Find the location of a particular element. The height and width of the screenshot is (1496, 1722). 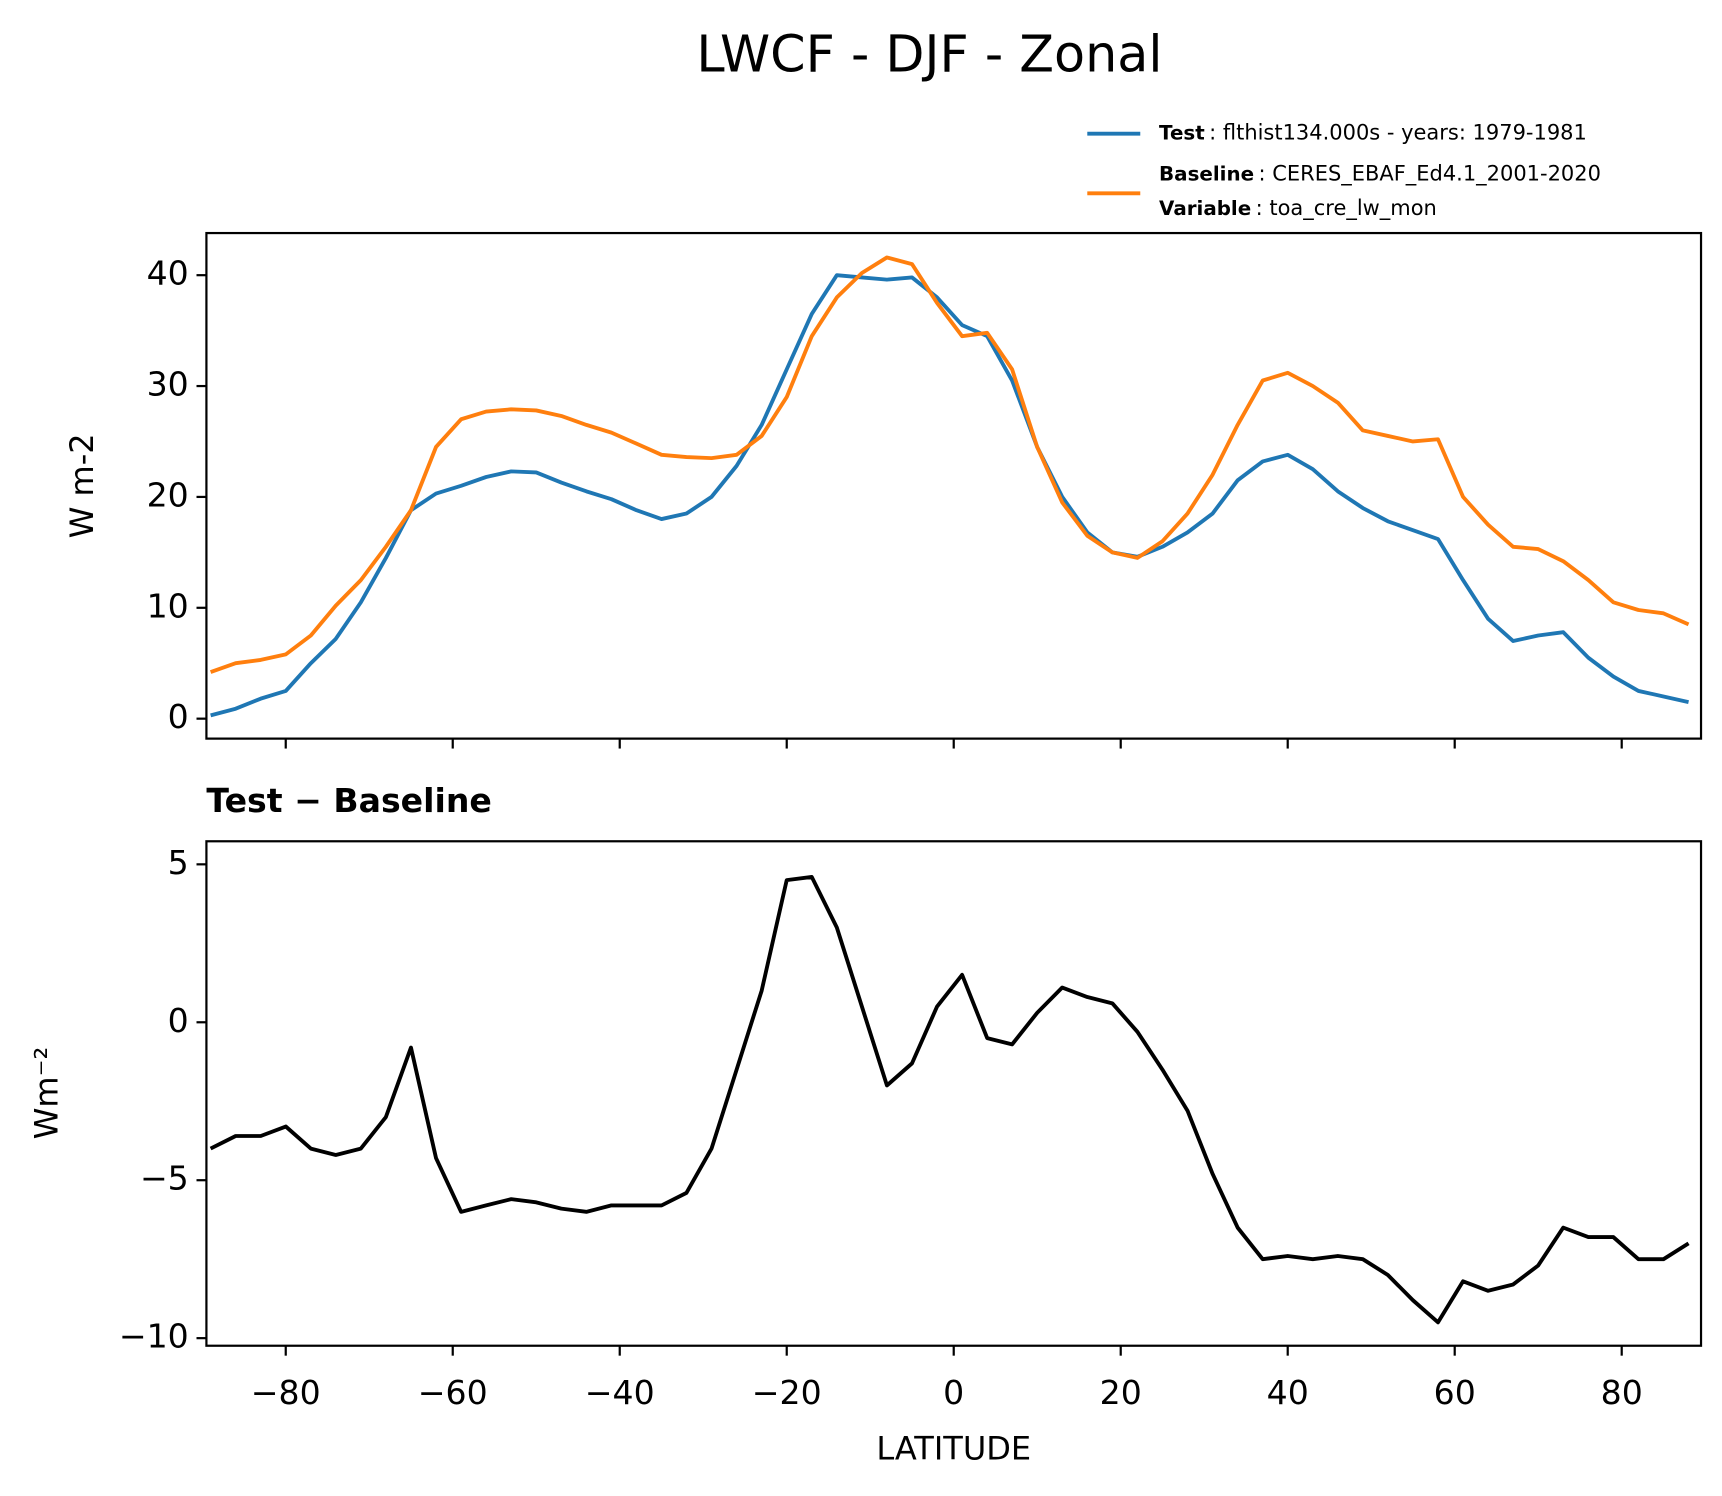

legend-name: Test is located at coordinates (1182, 132).